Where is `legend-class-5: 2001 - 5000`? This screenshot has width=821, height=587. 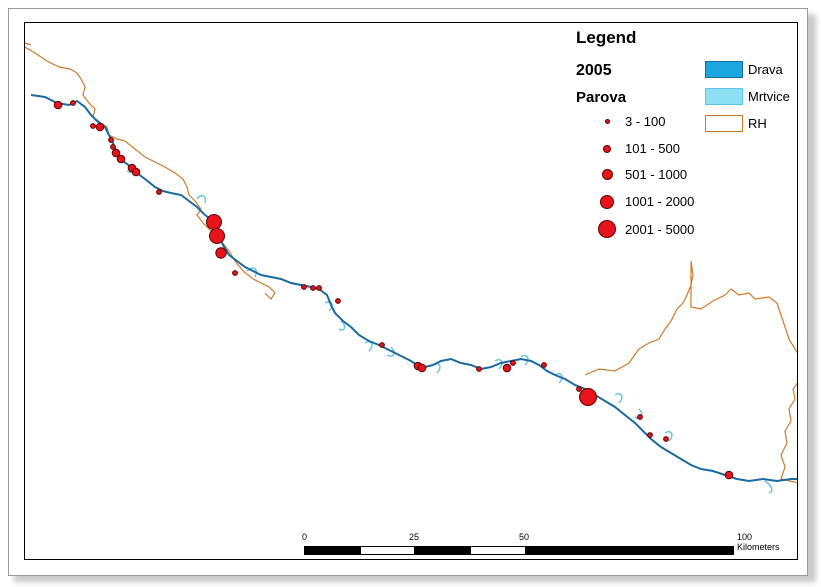 legend-class-5: 2001 - 5000 is located at coordinates (643, 229).